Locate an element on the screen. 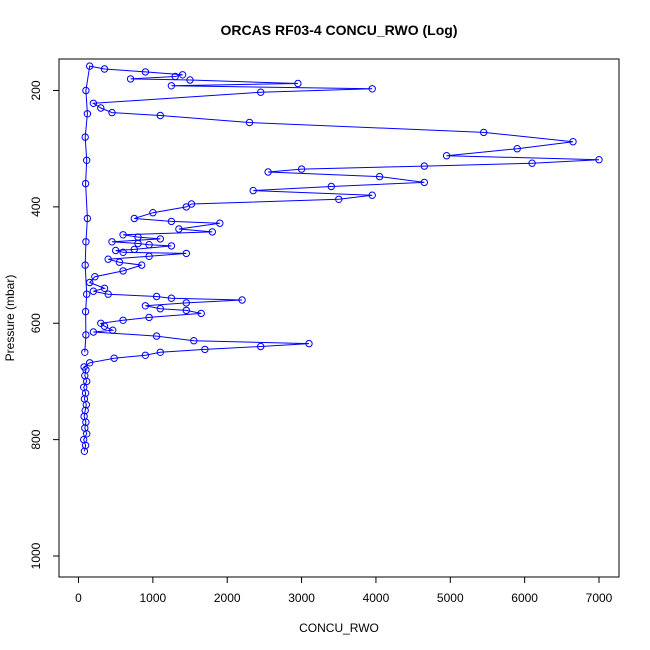 This screenshot has height=650, width=650. y-tick-label: 600 is located at coordinates (36, 323).